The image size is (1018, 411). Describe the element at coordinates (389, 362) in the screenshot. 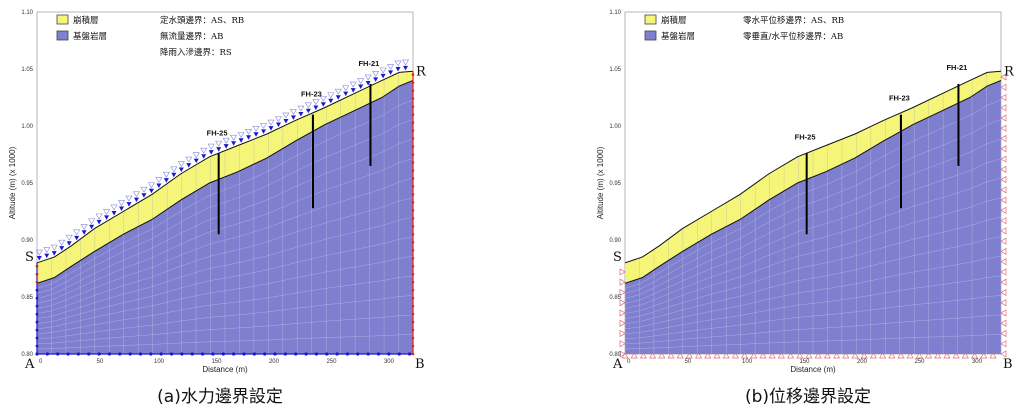

I see `x-tick-label: 300` at that location.